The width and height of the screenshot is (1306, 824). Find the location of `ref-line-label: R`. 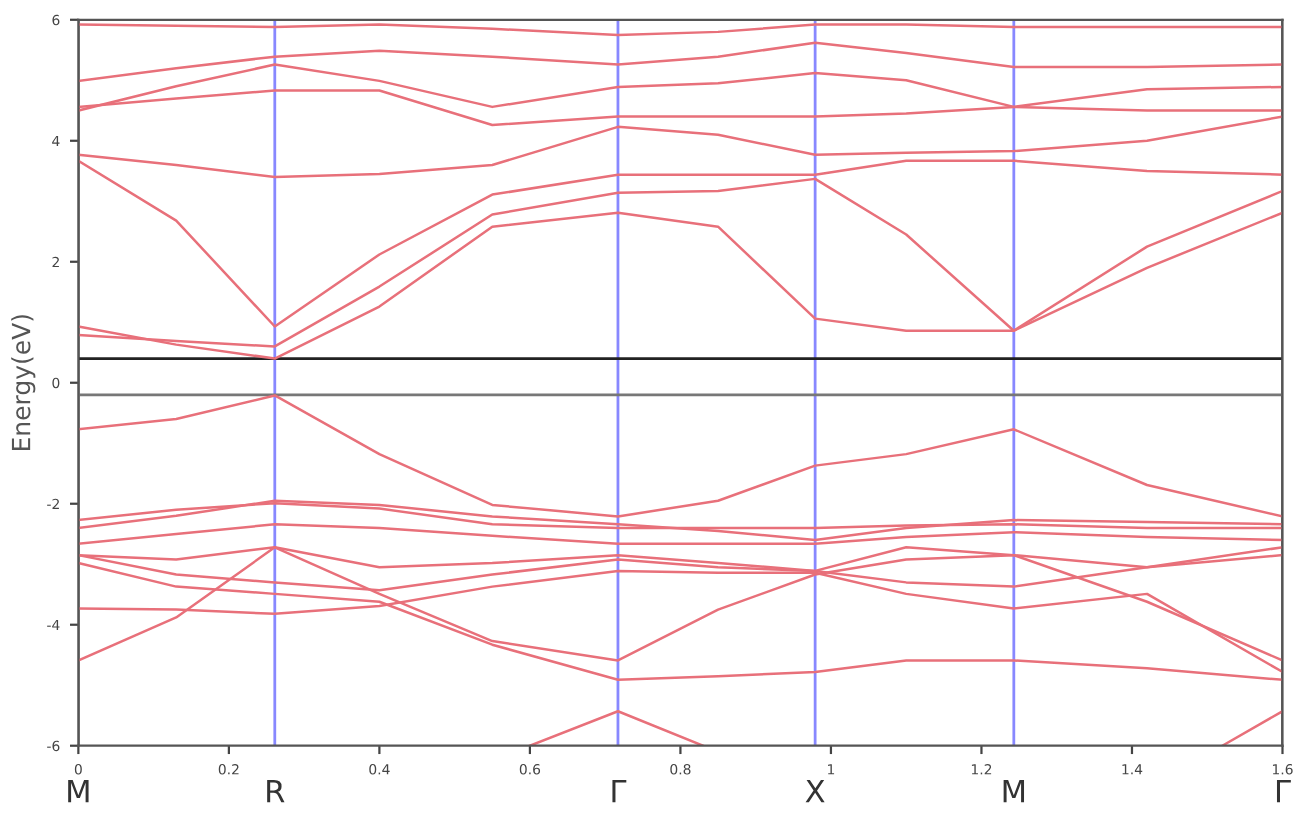

ref-line-label: R is located at coordinates (276, 791).